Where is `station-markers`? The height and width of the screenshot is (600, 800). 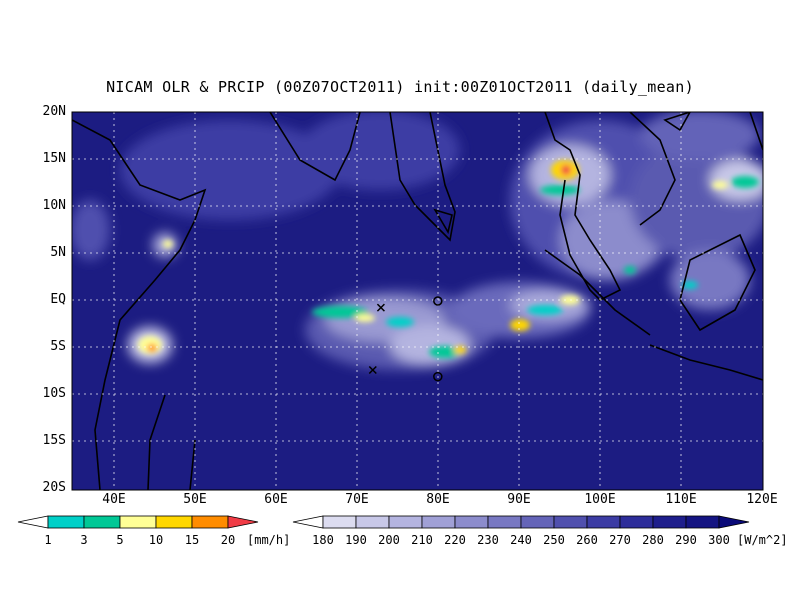
station-markers is located at coordinates (405, 339).